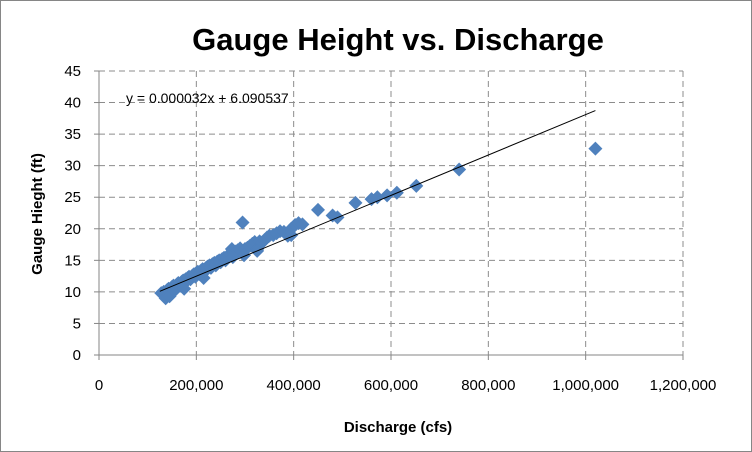 The image size is (752, 452). Describe the element at coordinates (72, 260) in the screenshot. I see `y-tick-label: 15` at that location.